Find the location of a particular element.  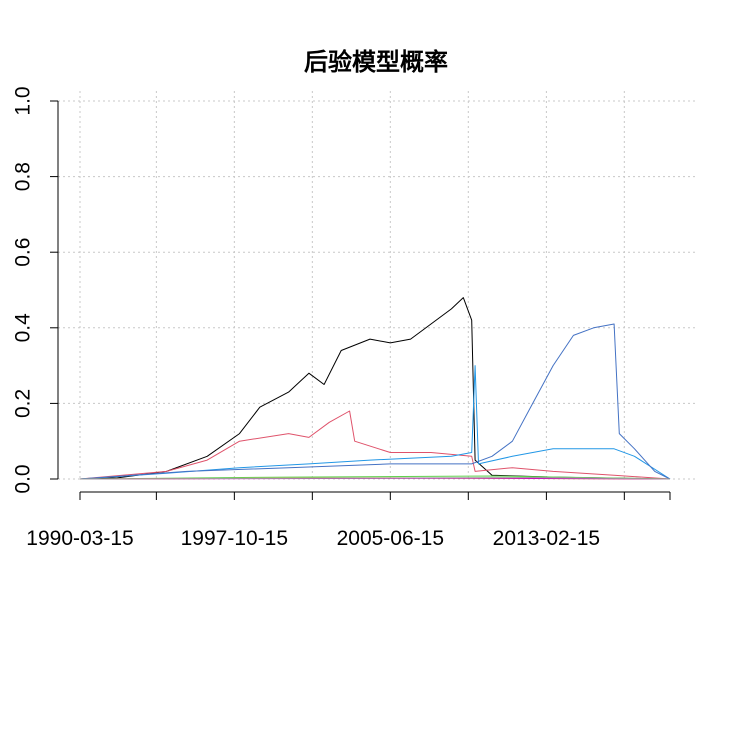

chart-title: 后验模型概率 is located at coordinates (376, 62).